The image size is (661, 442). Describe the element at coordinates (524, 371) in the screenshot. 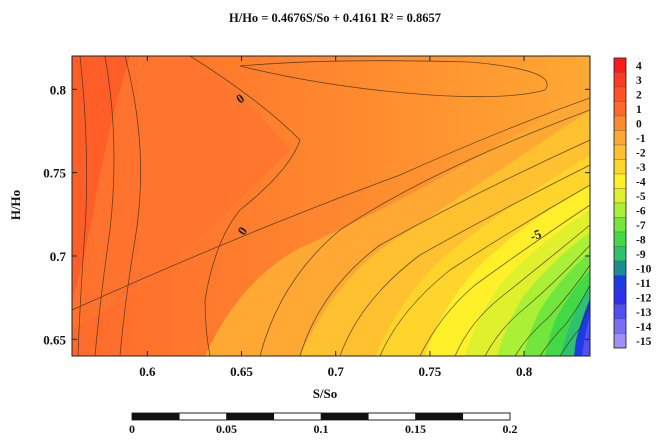

I see `x-tick-label: 0.8` at that location.